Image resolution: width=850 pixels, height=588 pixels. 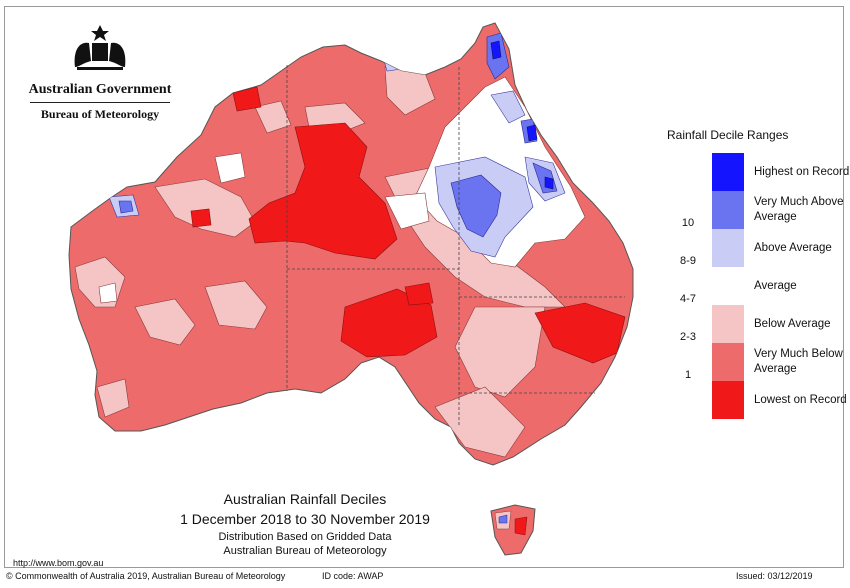 I want to click on legend-label: Lowest on Record, so click(x=800, y=399).